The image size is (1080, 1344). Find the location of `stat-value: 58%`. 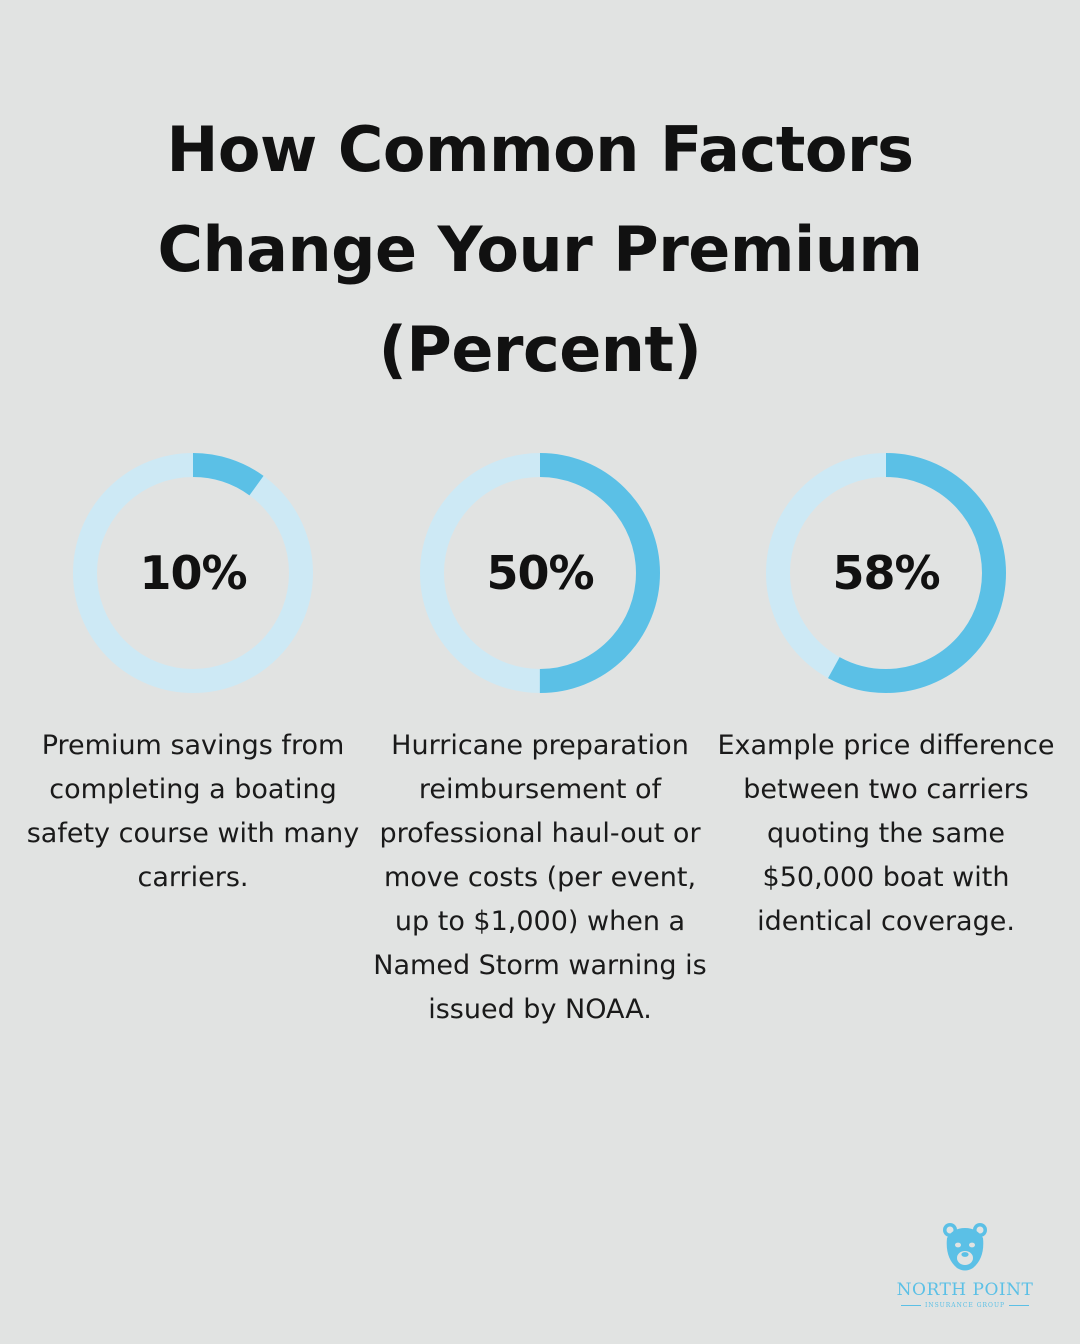

stat-value: 58% is located at coordinates (886, 573).